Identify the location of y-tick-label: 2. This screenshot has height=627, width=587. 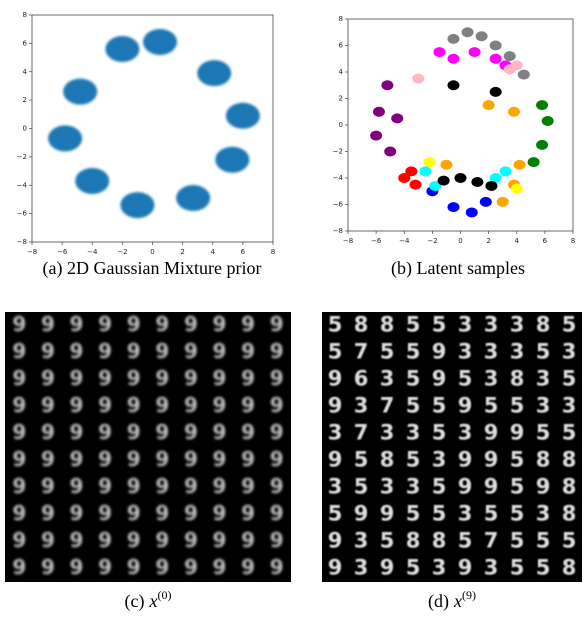
(341, 99).